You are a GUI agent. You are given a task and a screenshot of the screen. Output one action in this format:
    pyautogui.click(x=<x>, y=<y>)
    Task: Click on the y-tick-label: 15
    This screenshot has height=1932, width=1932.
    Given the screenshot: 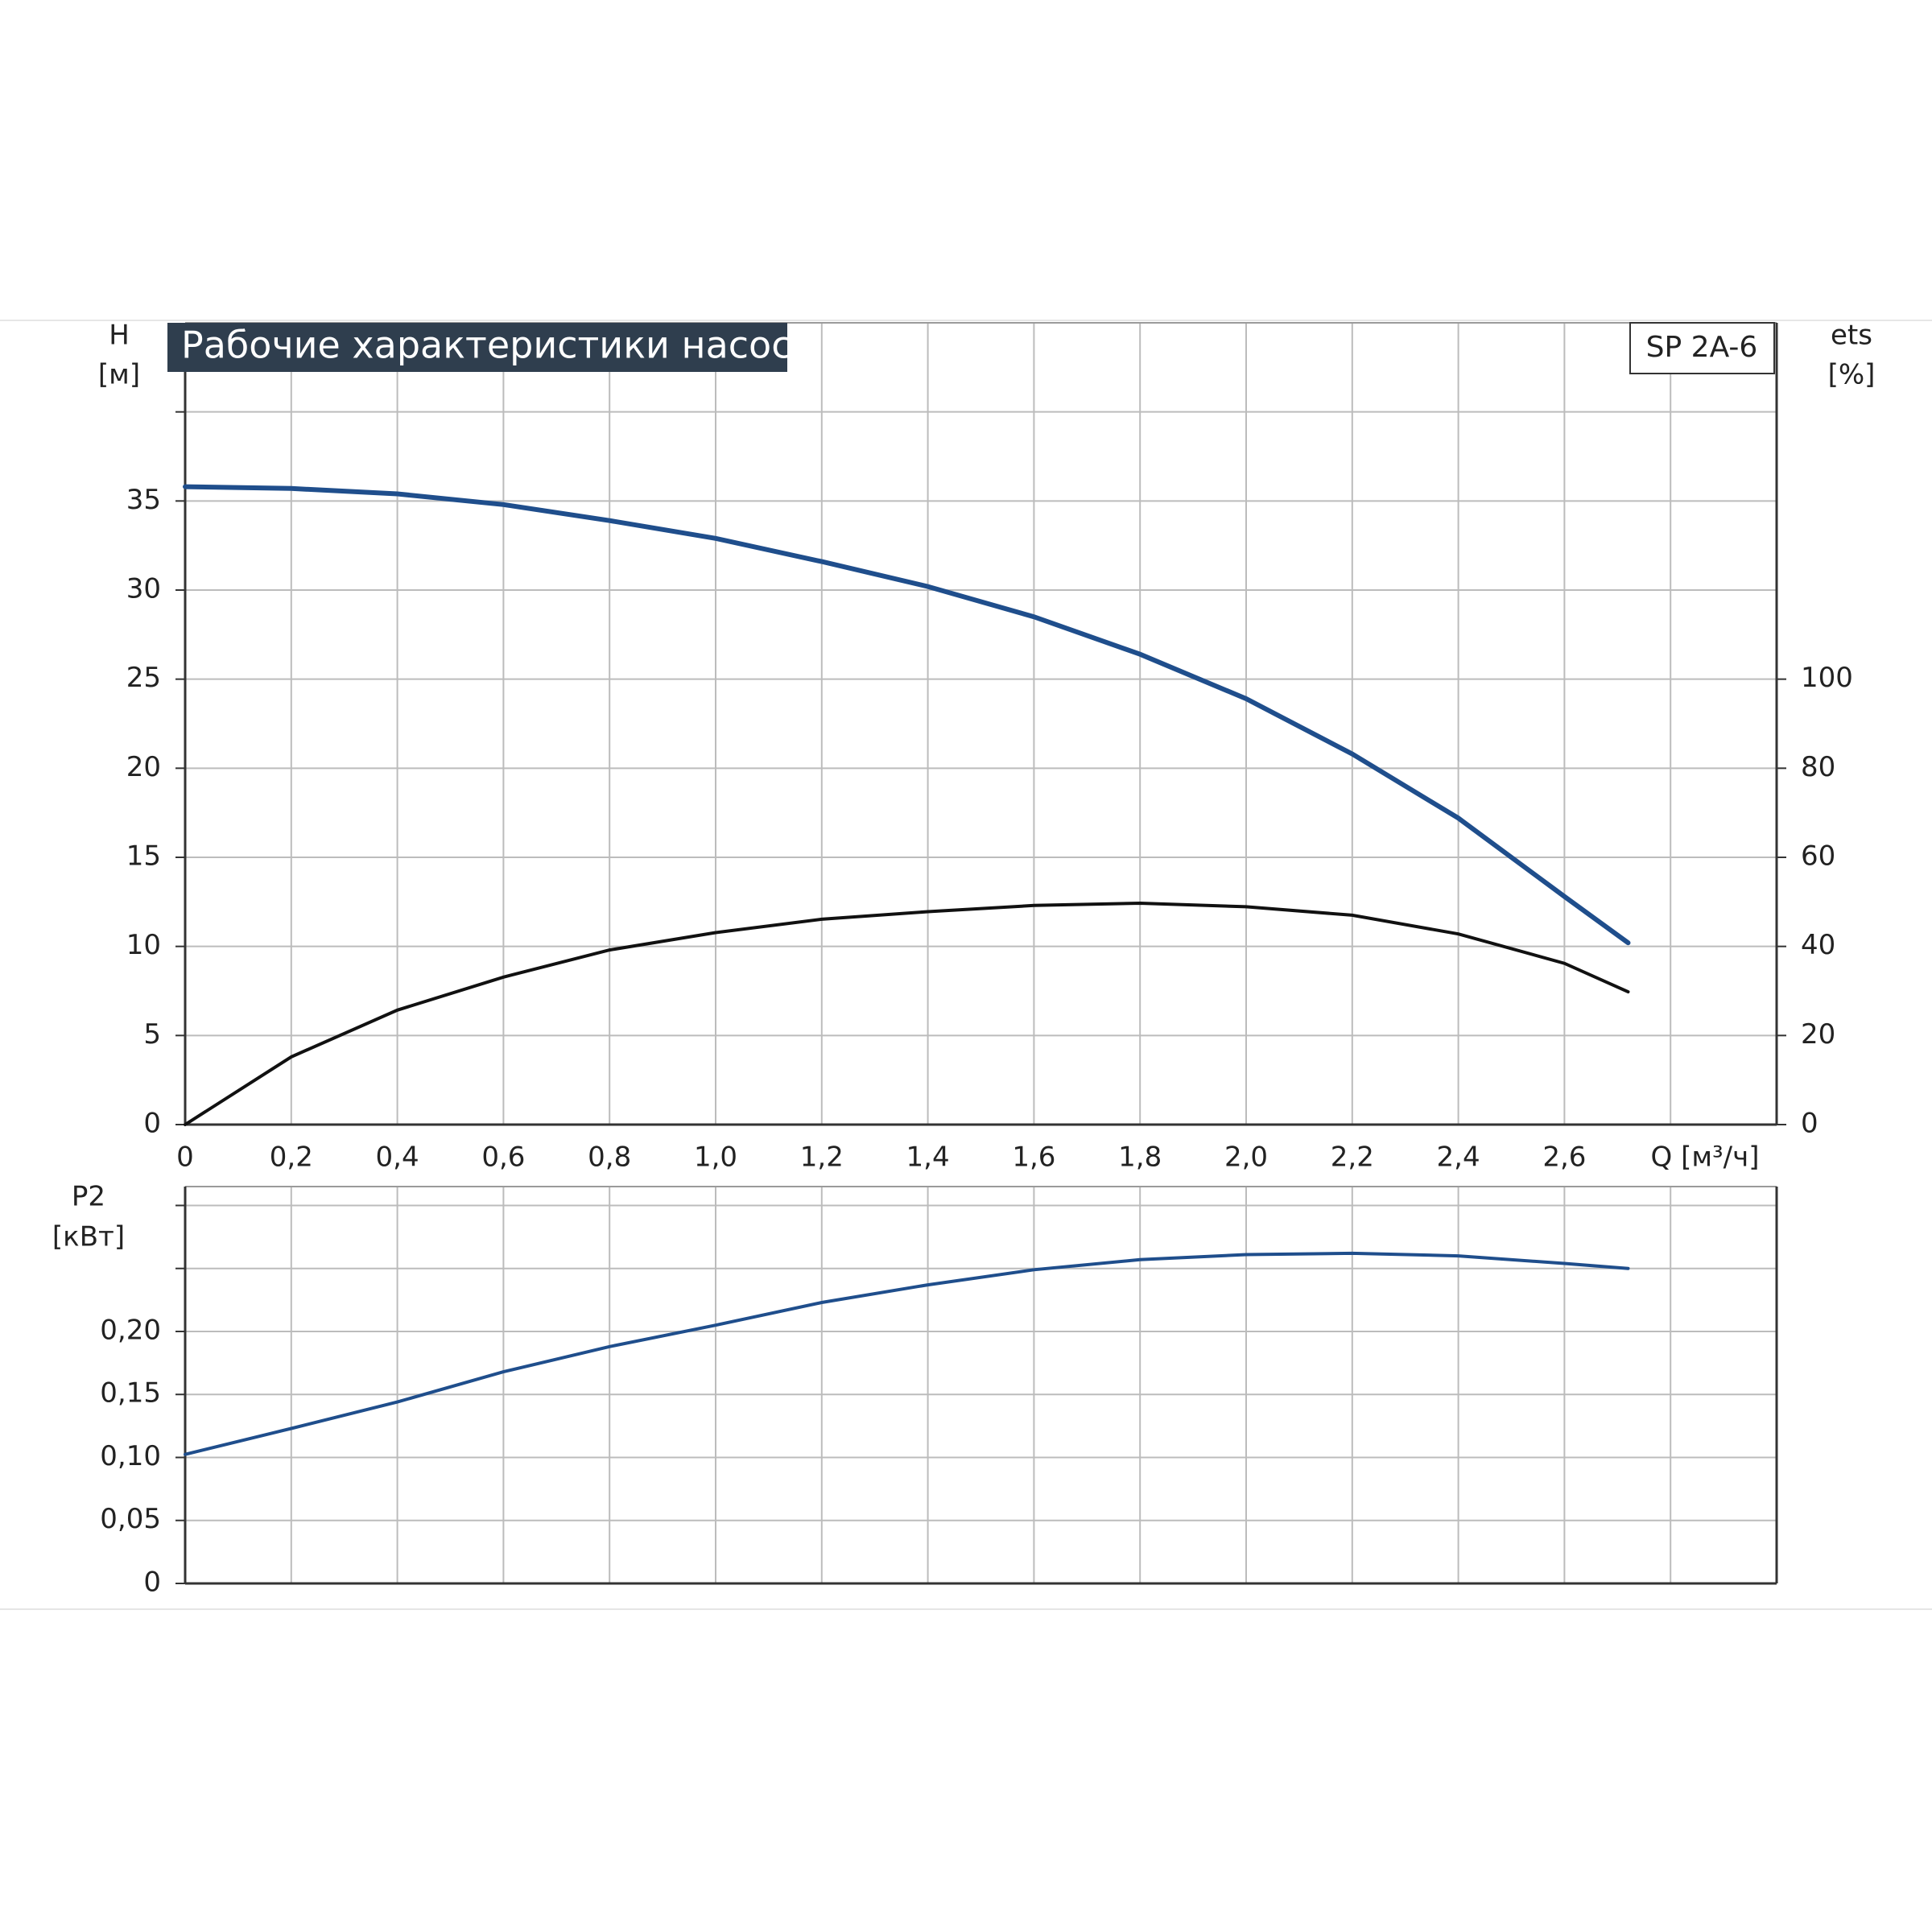 What is the action you would take?
    pyautogui.click(x=143, y=856)
    